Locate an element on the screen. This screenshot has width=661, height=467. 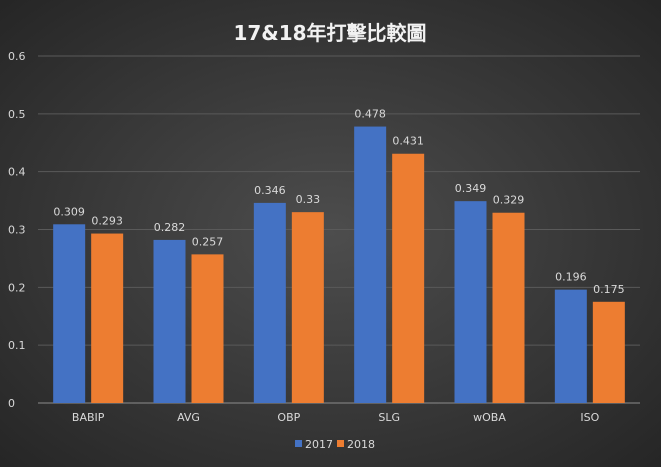
bar-2018-ISO is located at coordinates (608, 352).